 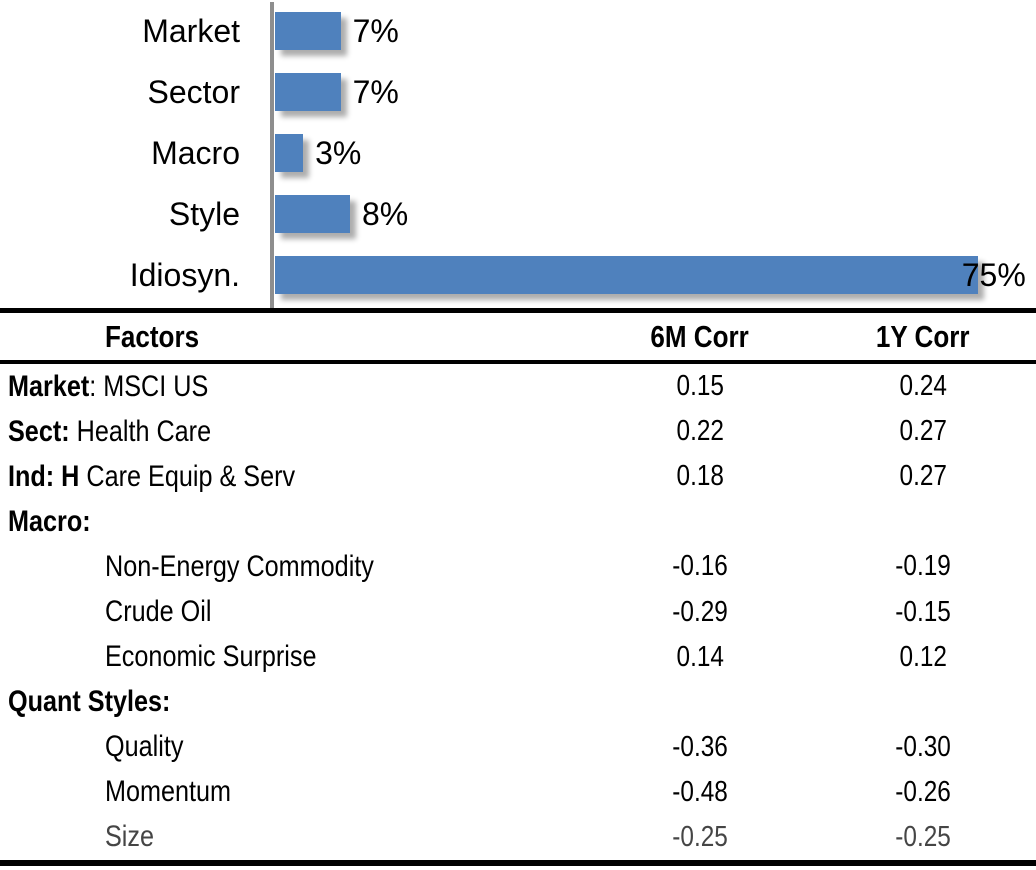 I want to click on row-1y-corr-cell: 0.24, so click(x=923, y=386).